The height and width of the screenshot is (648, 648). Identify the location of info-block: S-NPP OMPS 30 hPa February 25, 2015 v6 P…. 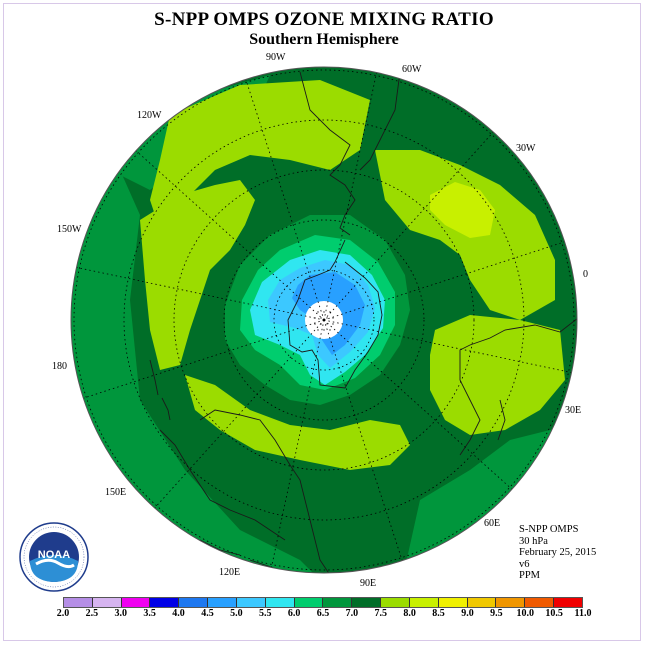
(557, 553).